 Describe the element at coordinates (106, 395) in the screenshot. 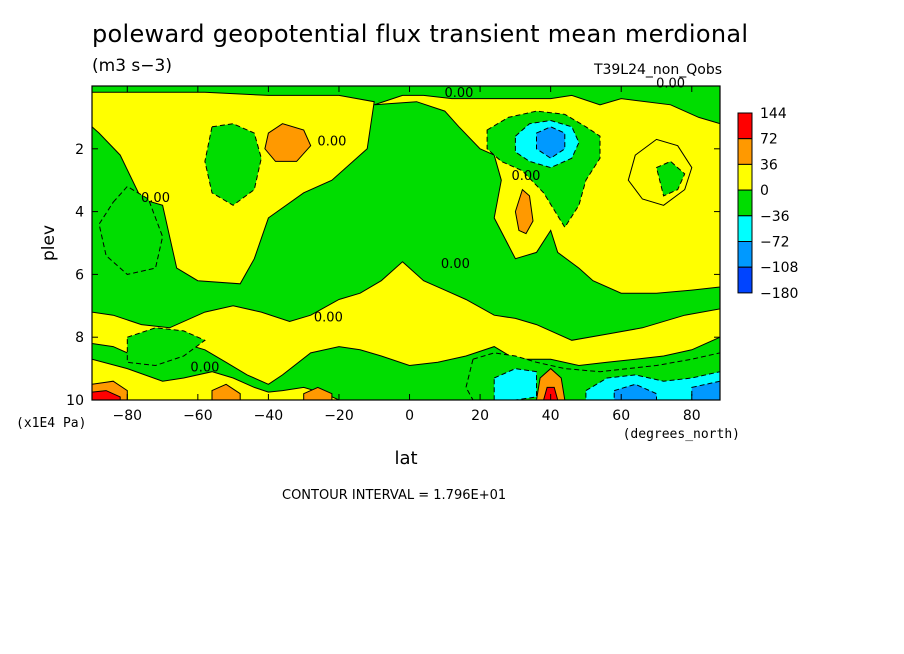

I see `contour-region-red-south-surface` at that location.